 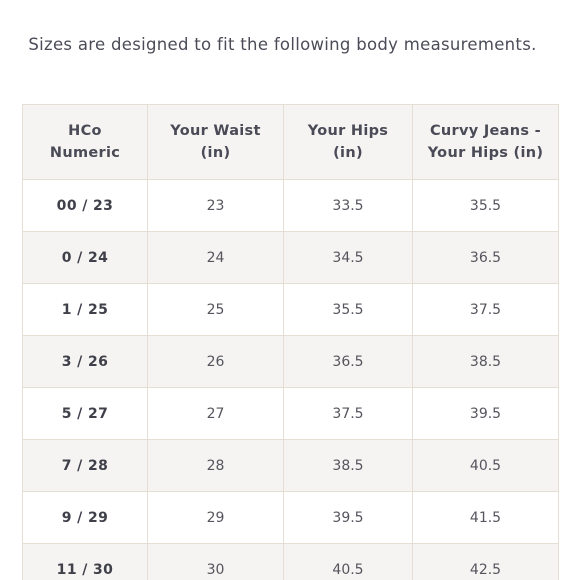 I want to click on hips-cell: 40.5, so click(x=348, y=561).